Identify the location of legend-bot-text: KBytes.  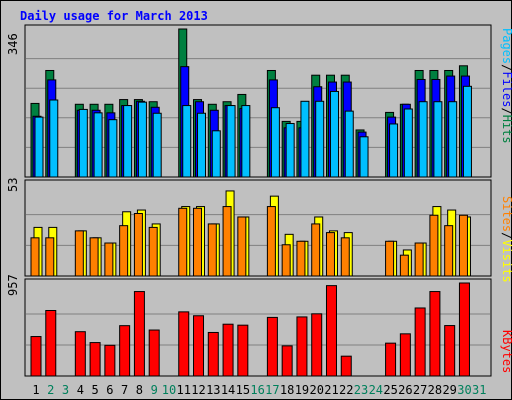
(506, 351).